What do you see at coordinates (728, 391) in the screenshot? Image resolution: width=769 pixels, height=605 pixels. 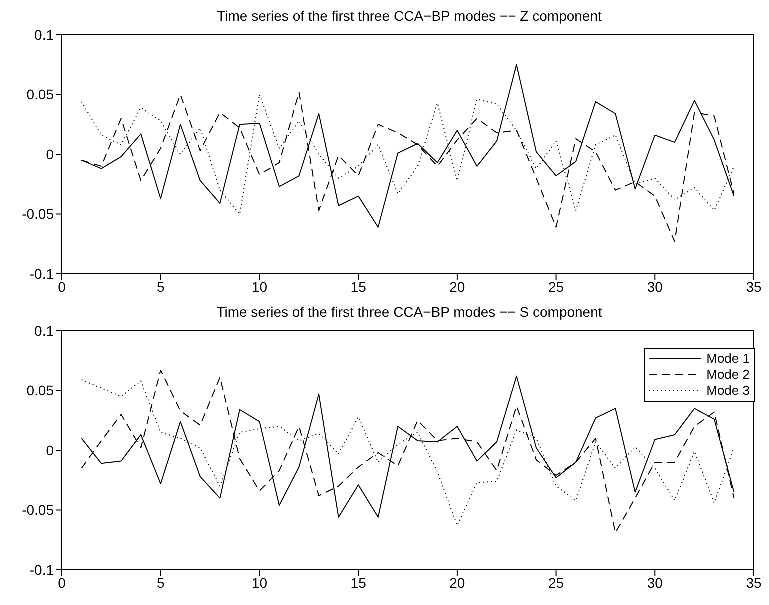 I see `legend-label: Mode 3` at bounding box center [728, 391].